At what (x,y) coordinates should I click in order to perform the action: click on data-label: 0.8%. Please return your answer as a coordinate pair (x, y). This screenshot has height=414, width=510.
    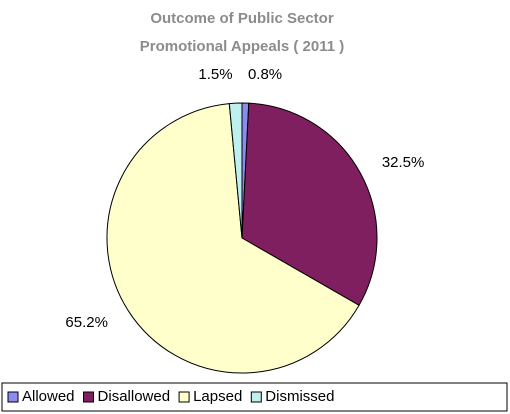
    Looking at the image, I should click on (265, 74).